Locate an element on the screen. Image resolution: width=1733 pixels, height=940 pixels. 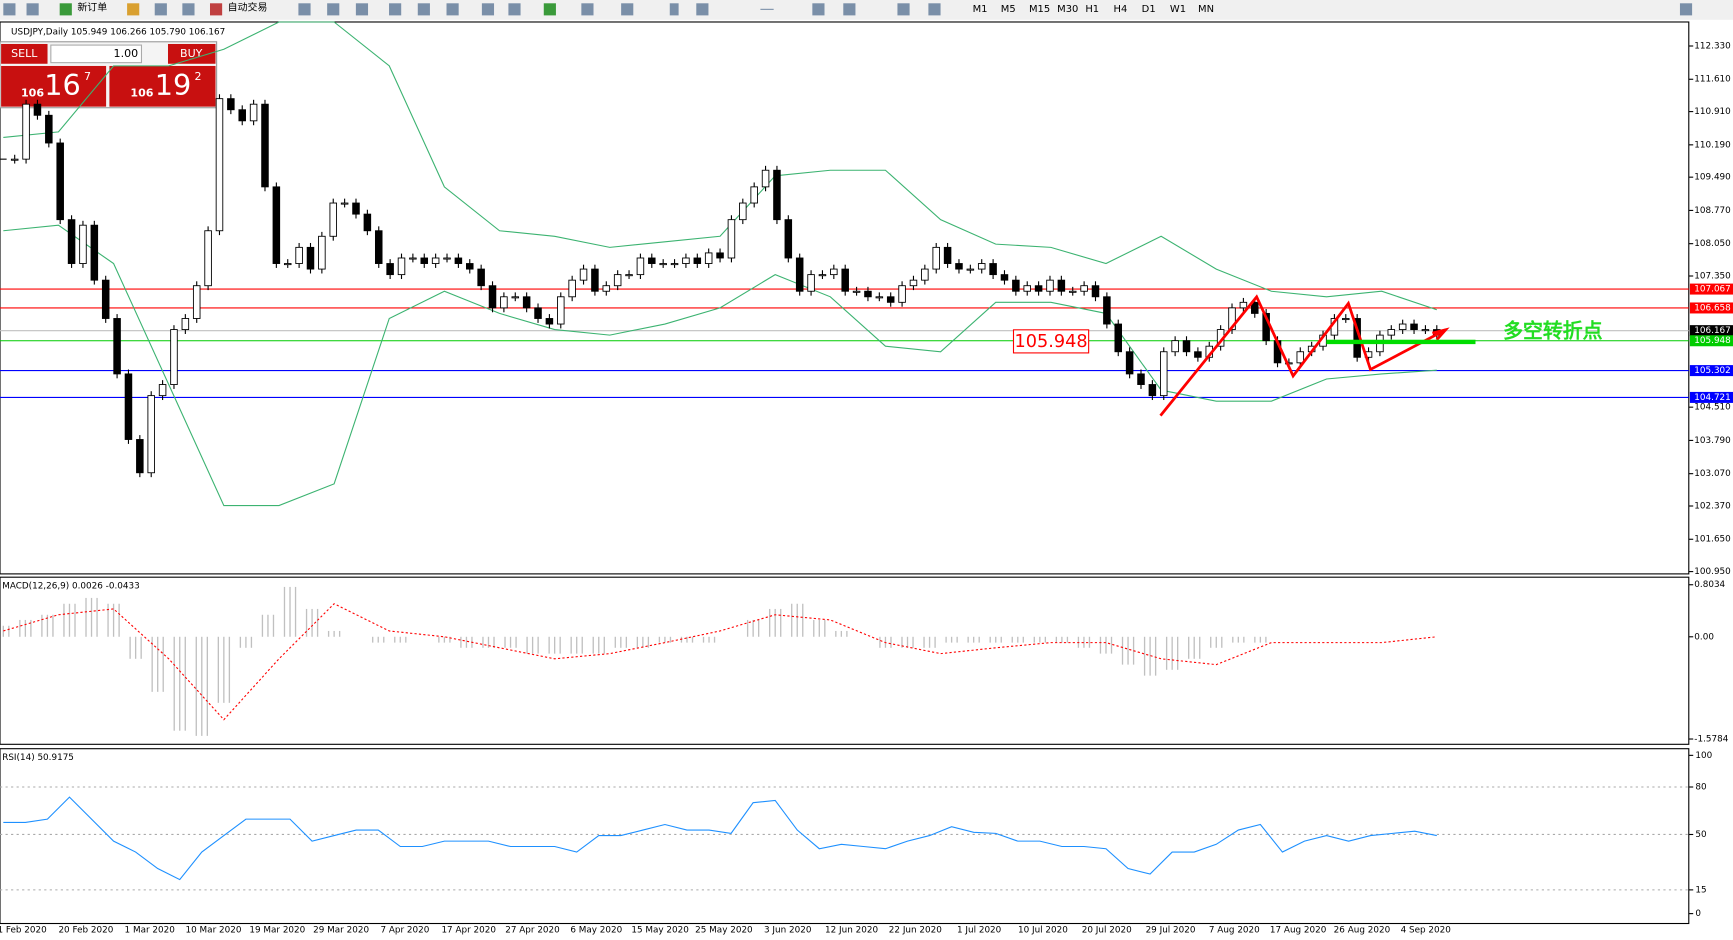
level-label: 104.721 is located at coordinates (1712, 398).